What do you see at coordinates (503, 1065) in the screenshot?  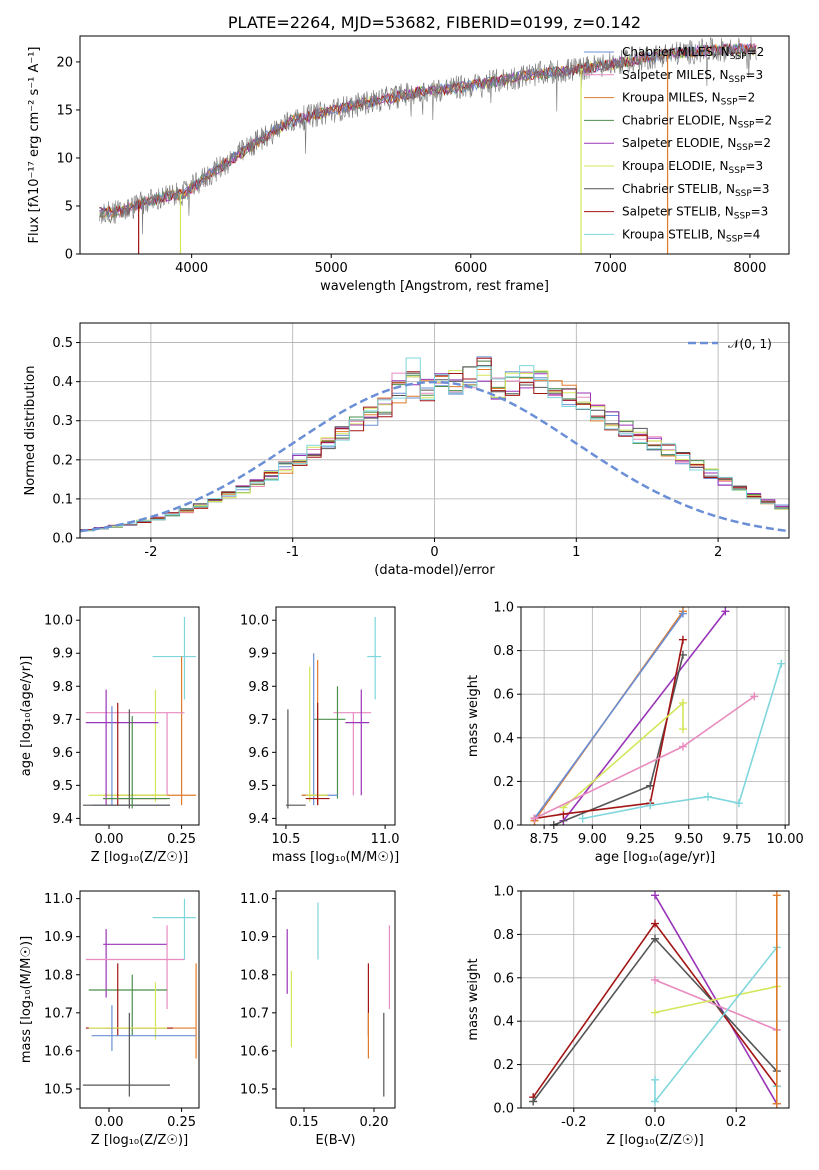 I see `weight-z-panel-ytick-label: 0.2` at bounding box center [503, 1065].